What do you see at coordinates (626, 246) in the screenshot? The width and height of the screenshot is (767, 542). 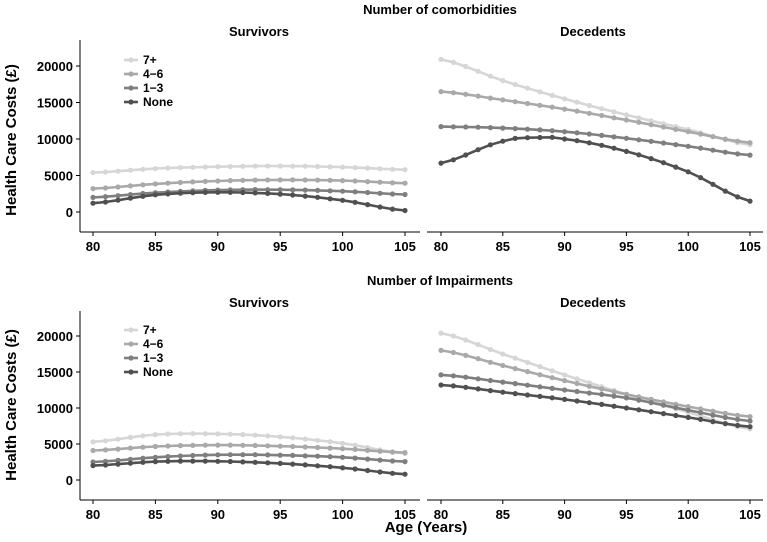 I see `x-tick-label: 95` at bounding box center [626, 246].